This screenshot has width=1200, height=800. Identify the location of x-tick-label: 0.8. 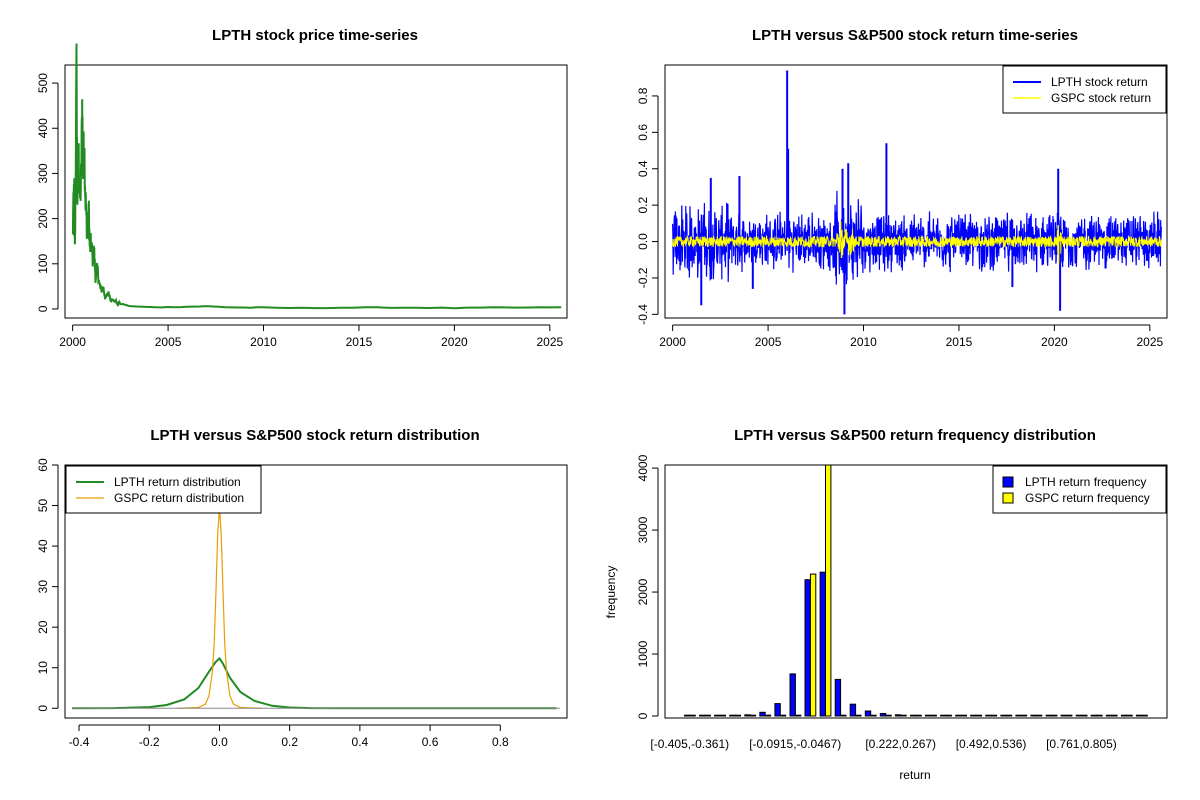
(500, 742).